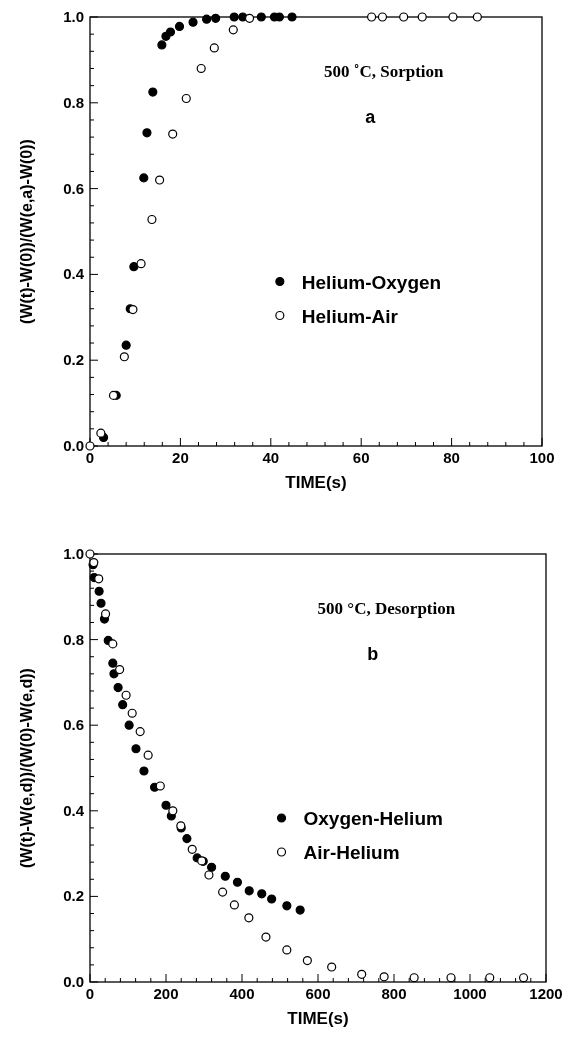 This screenshot has width=570, height=1042. Describe the element at coordinates (371, 117) in the screenshot. I see `annotation: a` at that location.